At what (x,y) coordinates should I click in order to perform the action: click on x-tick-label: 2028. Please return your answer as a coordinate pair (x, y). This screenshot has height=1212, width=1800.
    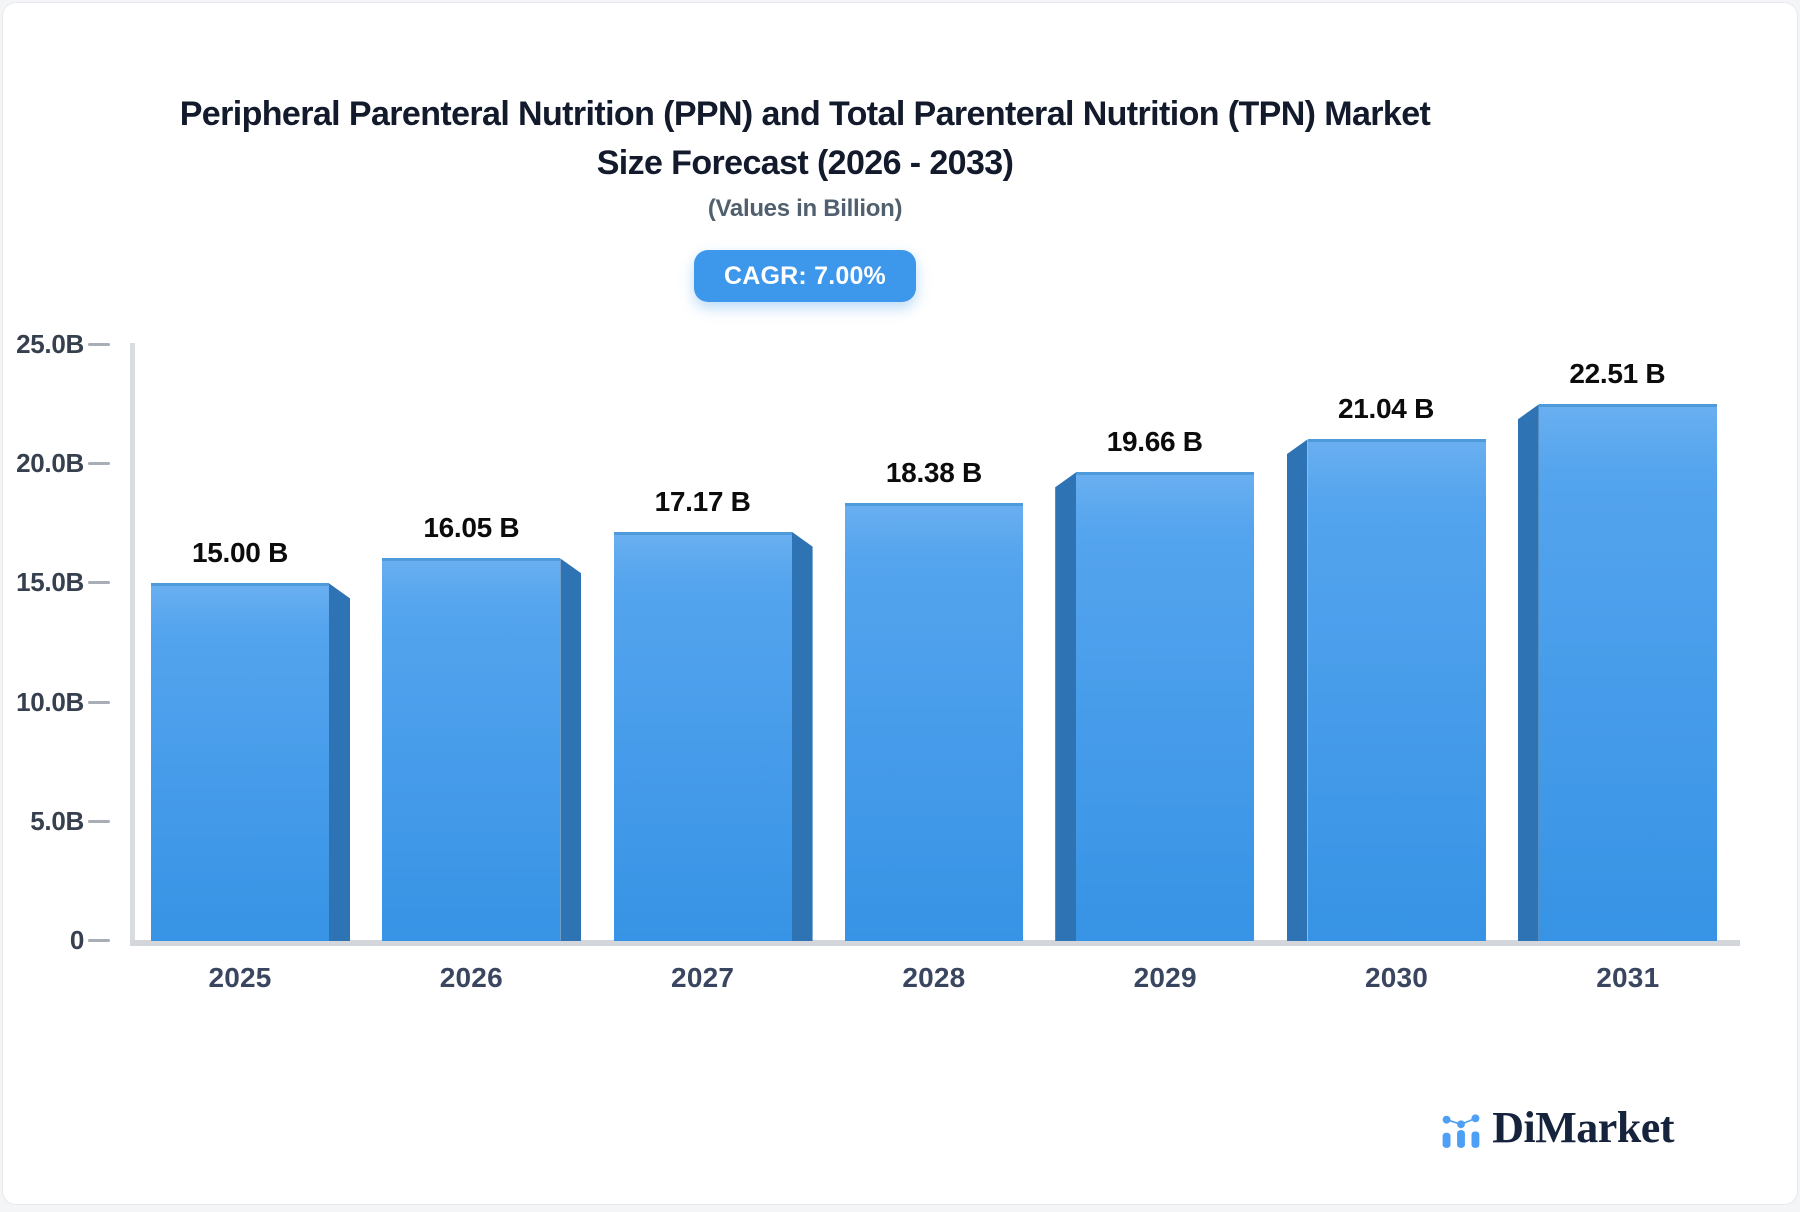
    Looking at the image, I should click on (934, 977).